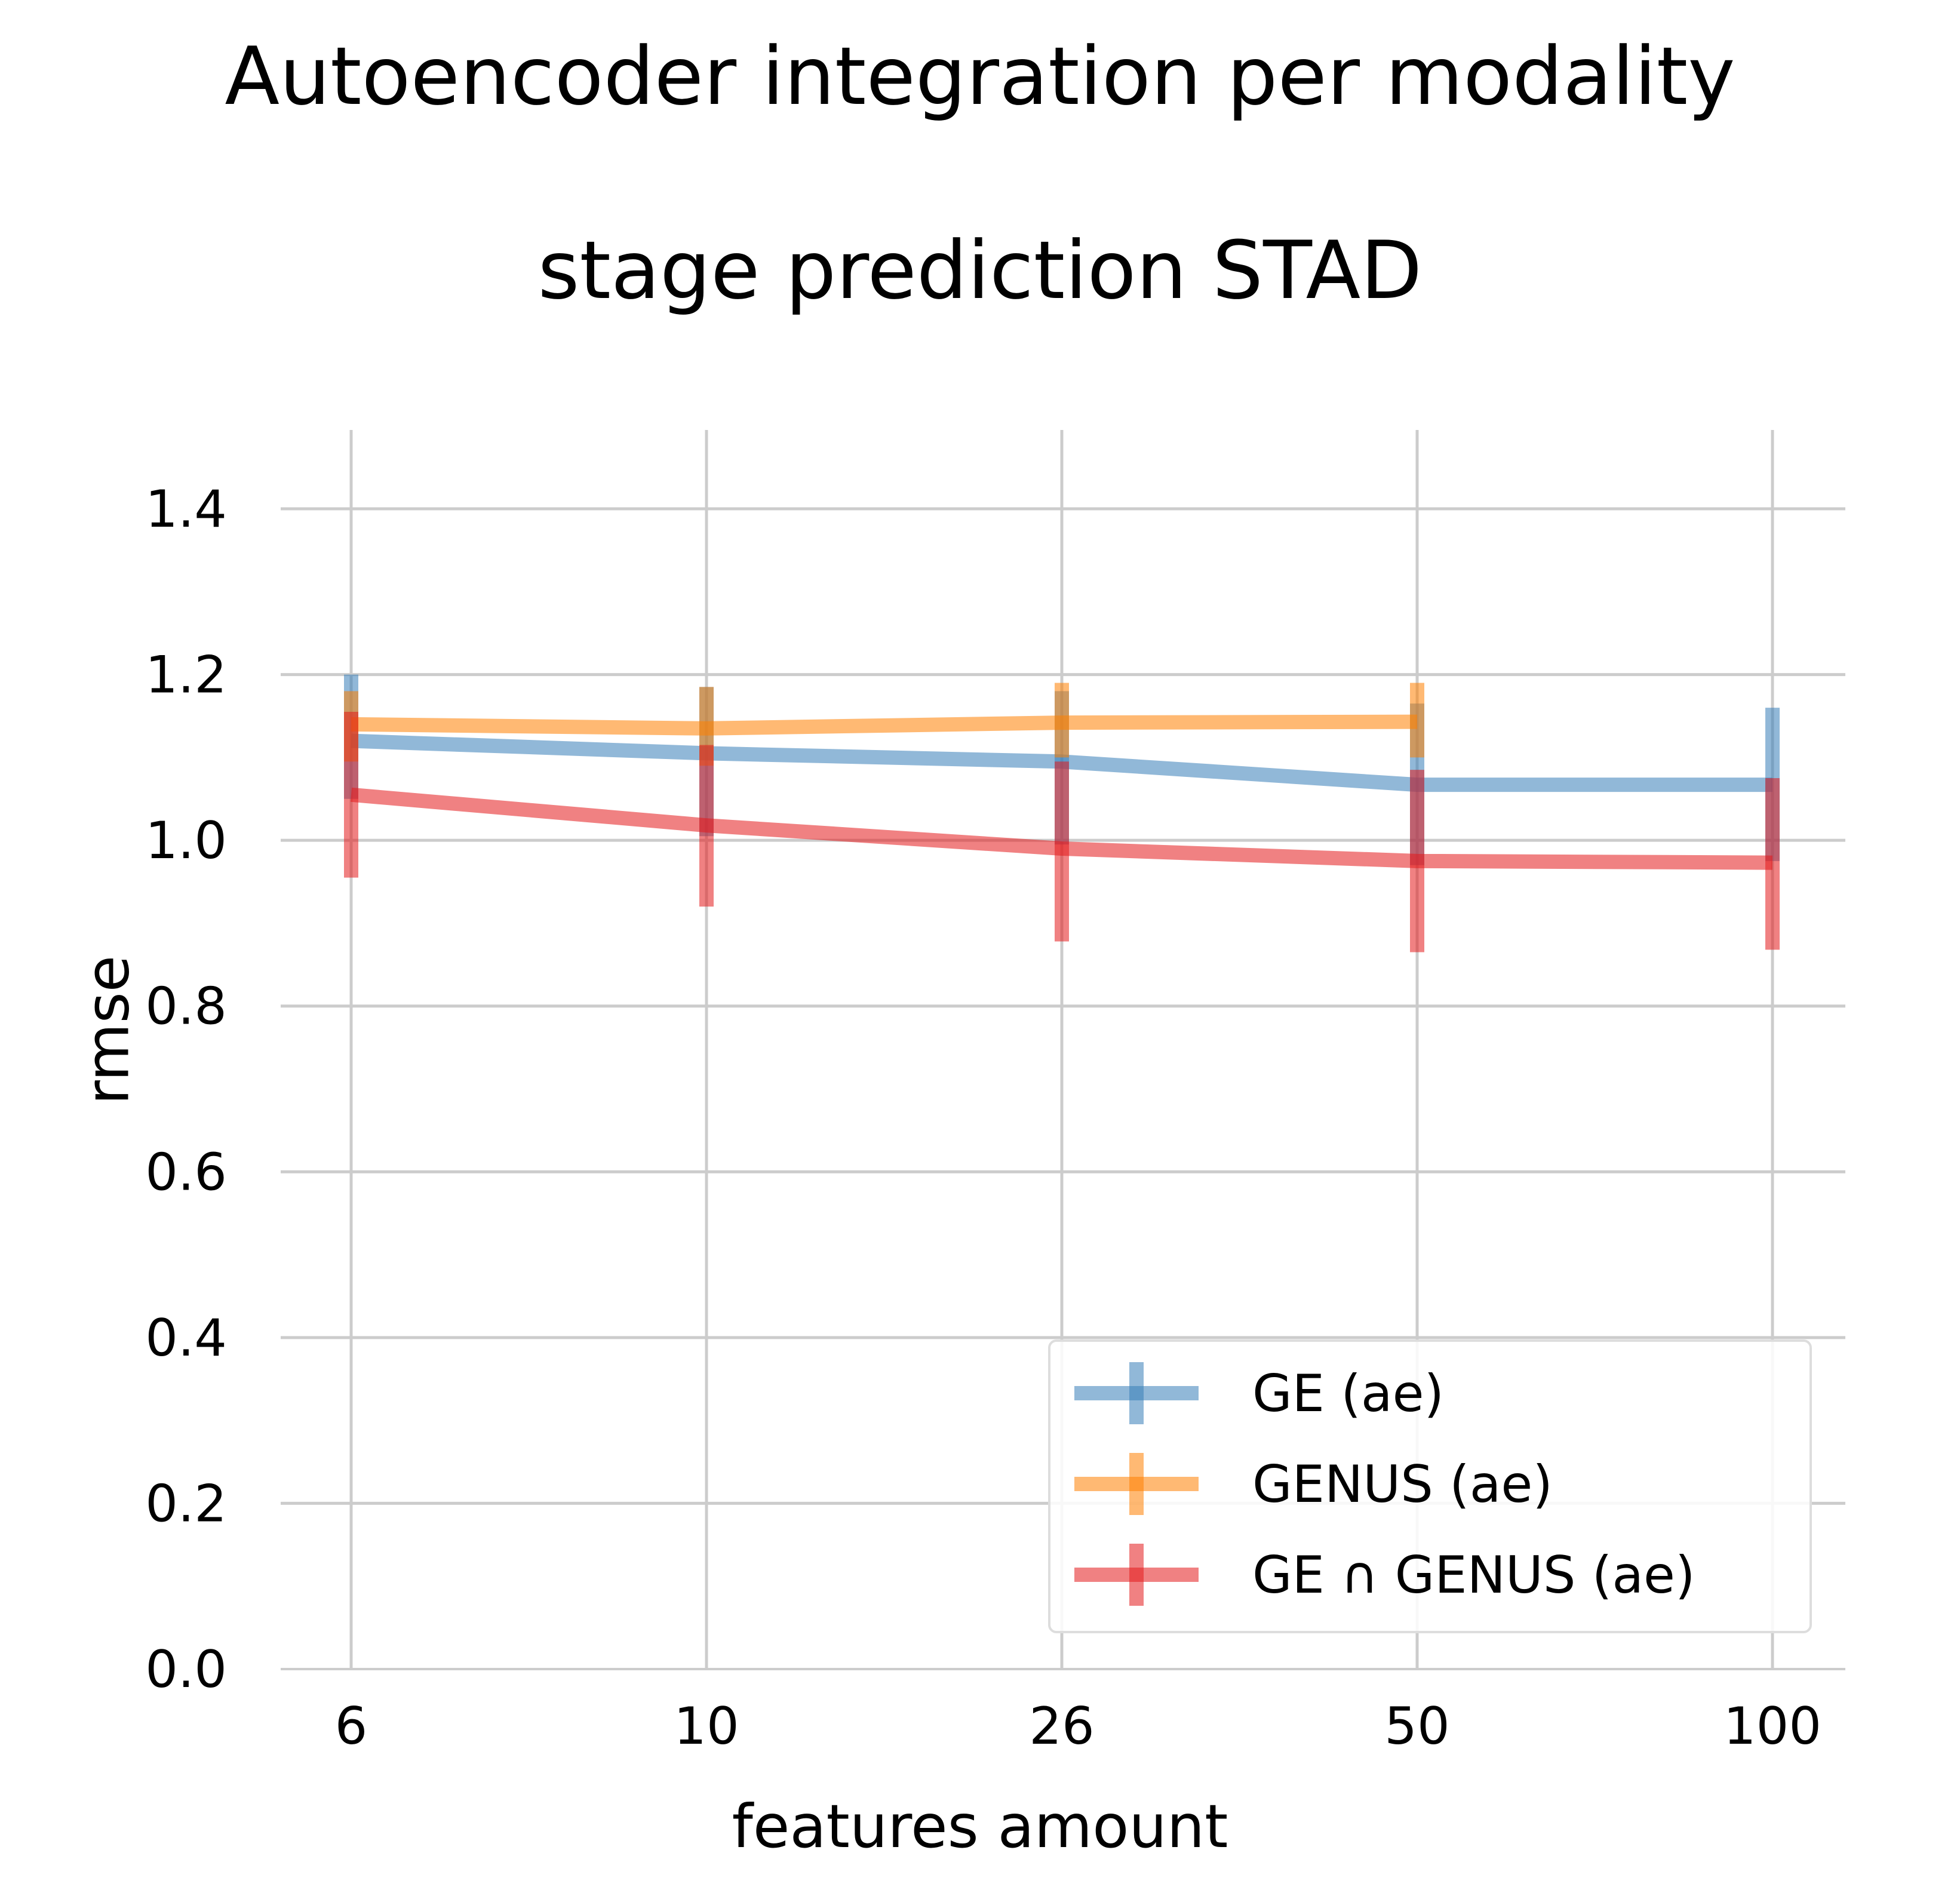 Image resolution: width=1960 pixels, height=1899 pixels. I want to click on chart-title-line-2: stage prediction STAD, so click(980, 270).